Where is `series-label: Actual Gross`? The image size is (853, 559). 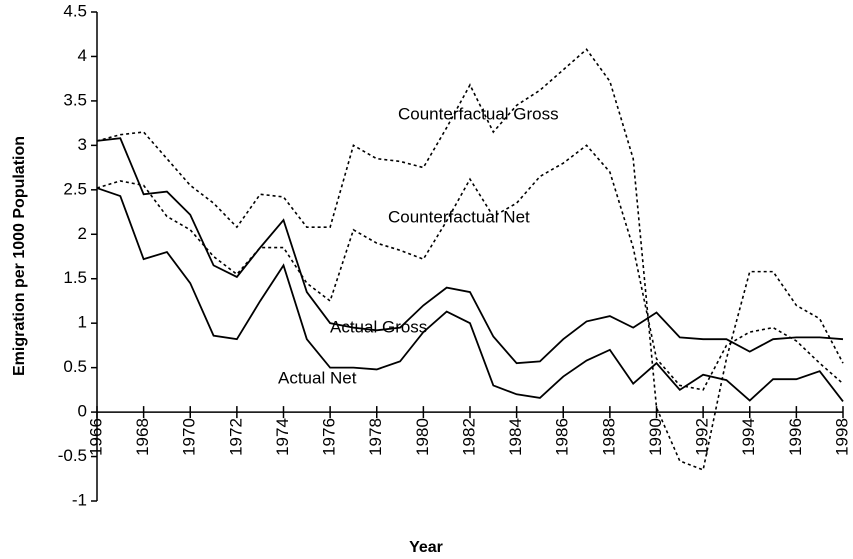 series-label: Actual Gross is located at coordinates (378, 326).